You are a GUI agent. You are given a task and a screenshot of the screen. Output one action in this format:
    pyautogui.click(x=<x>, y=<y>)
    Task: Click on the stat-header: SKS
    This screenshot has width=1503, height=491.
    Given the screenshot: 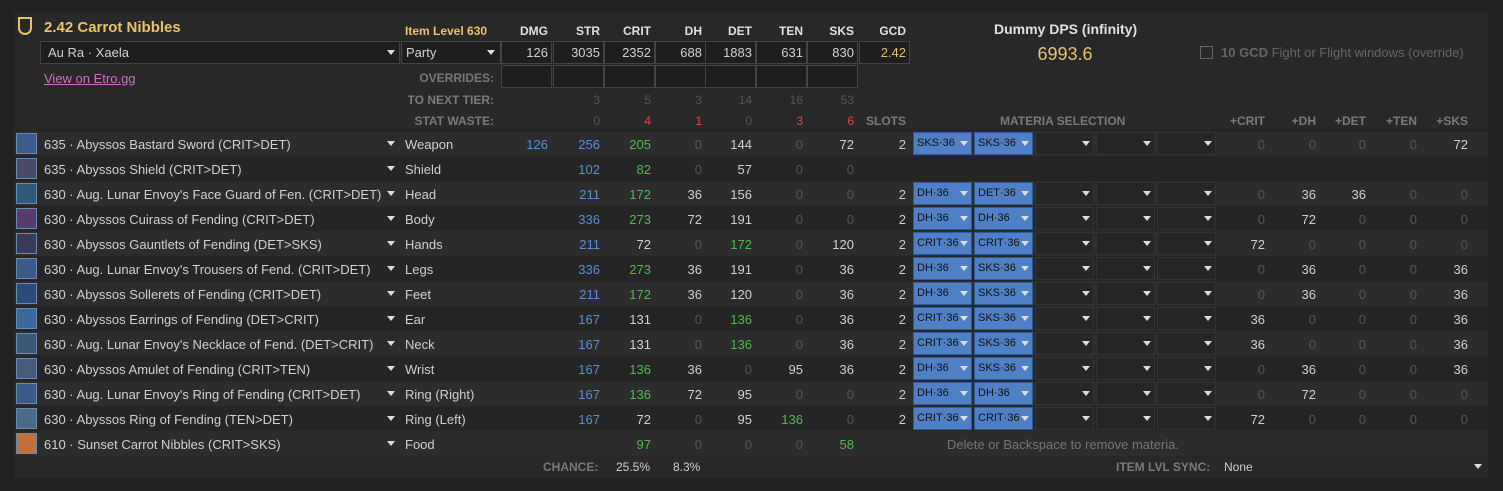 What is the action you would take?
    pyautogui.click(x=841, y=31)
    